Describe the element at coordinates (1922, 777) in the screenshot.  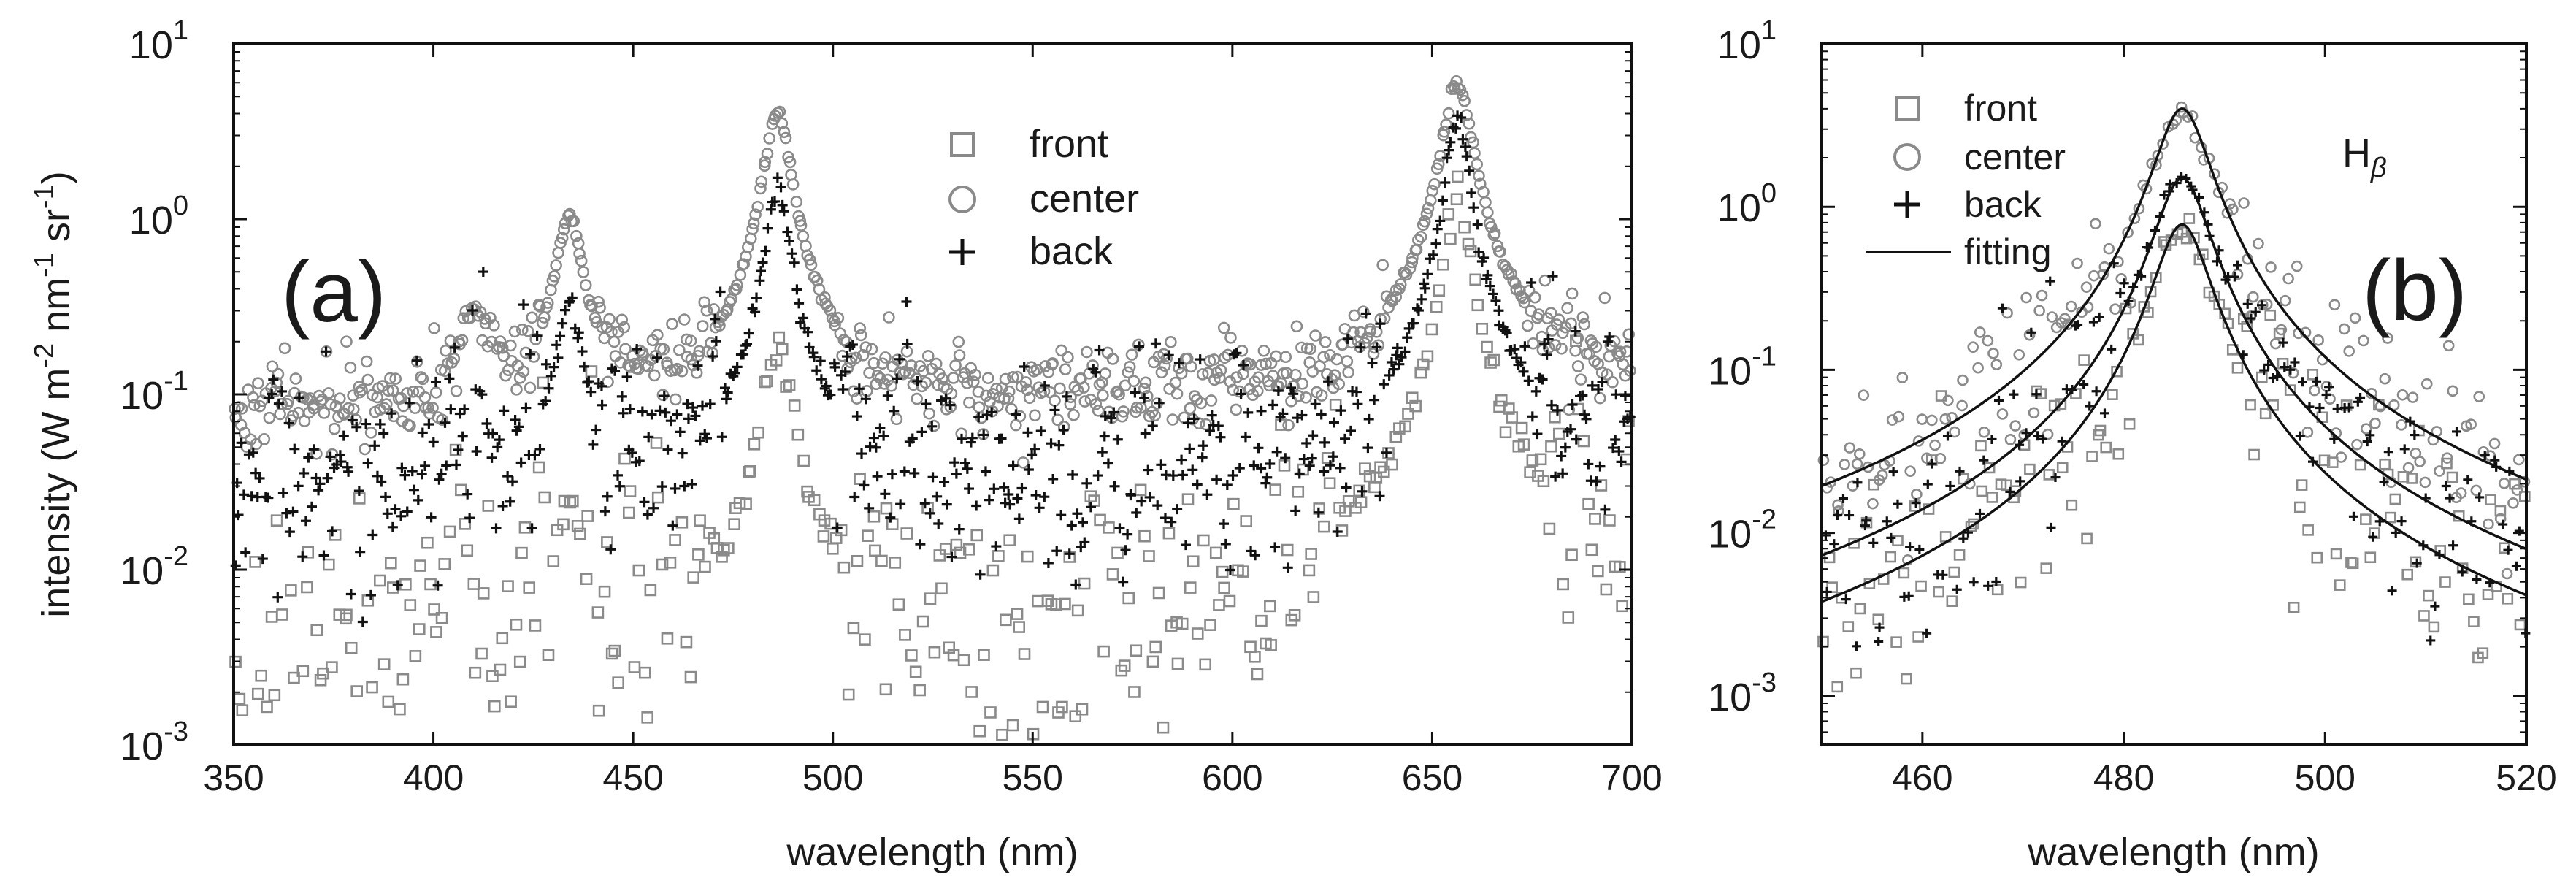
I see `panel-b-x-tick-label: 460` at that location.